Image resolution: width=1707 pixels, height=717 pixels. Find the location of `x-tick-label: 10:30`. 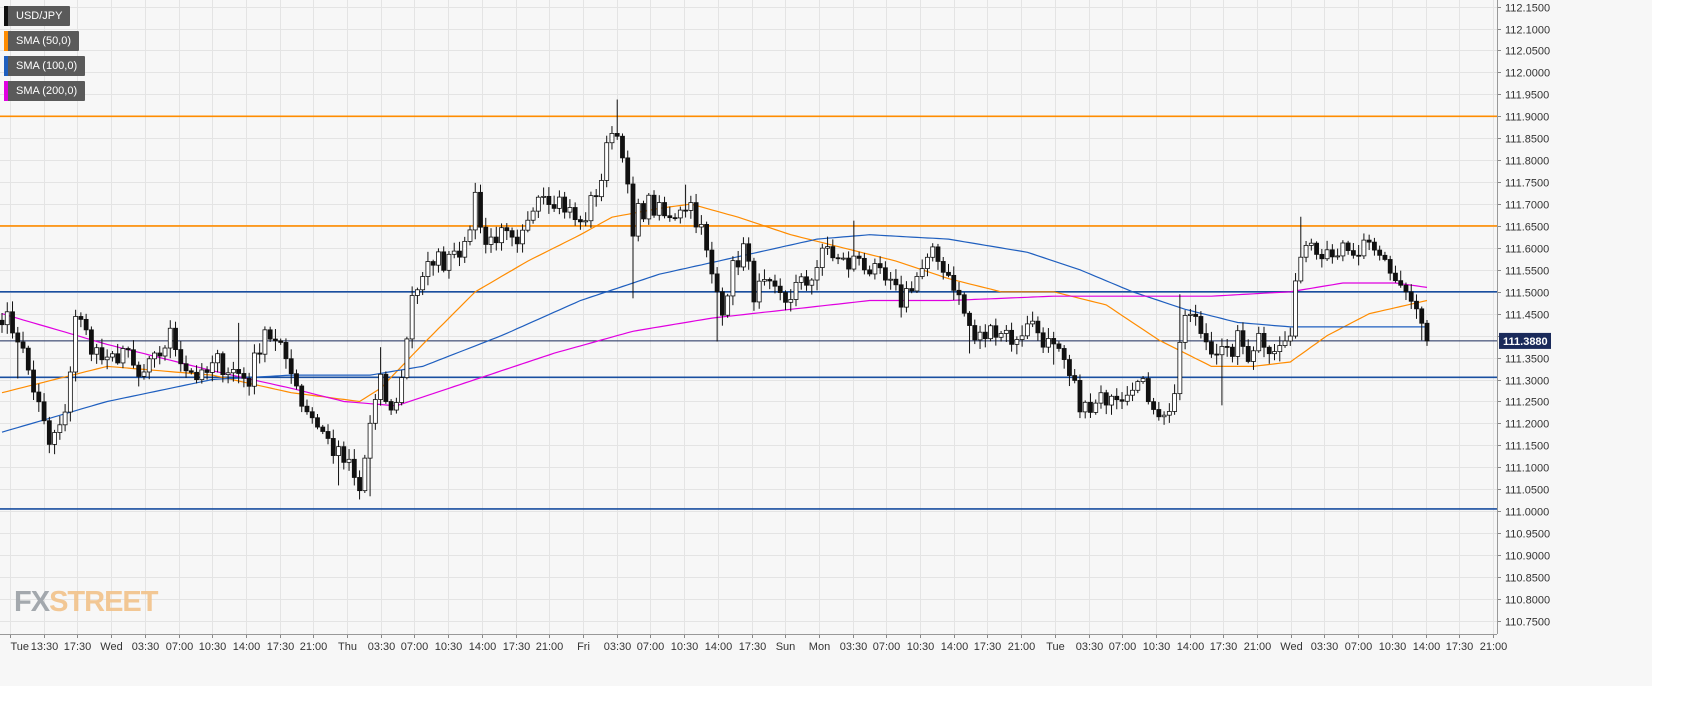

x-tick-label: 10:30 is located at coordinates (213, 647).